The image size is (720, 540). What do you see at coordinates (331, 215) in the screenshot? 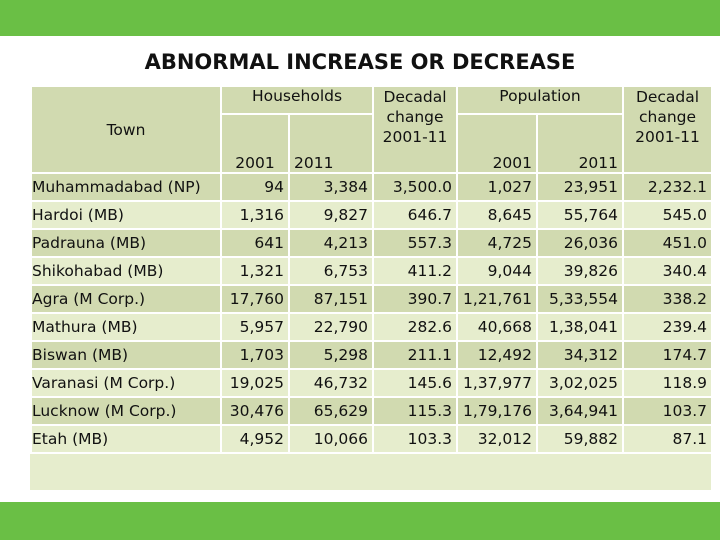
I see `cell-households-2011: 9,827` at bounding box center [331, 215].